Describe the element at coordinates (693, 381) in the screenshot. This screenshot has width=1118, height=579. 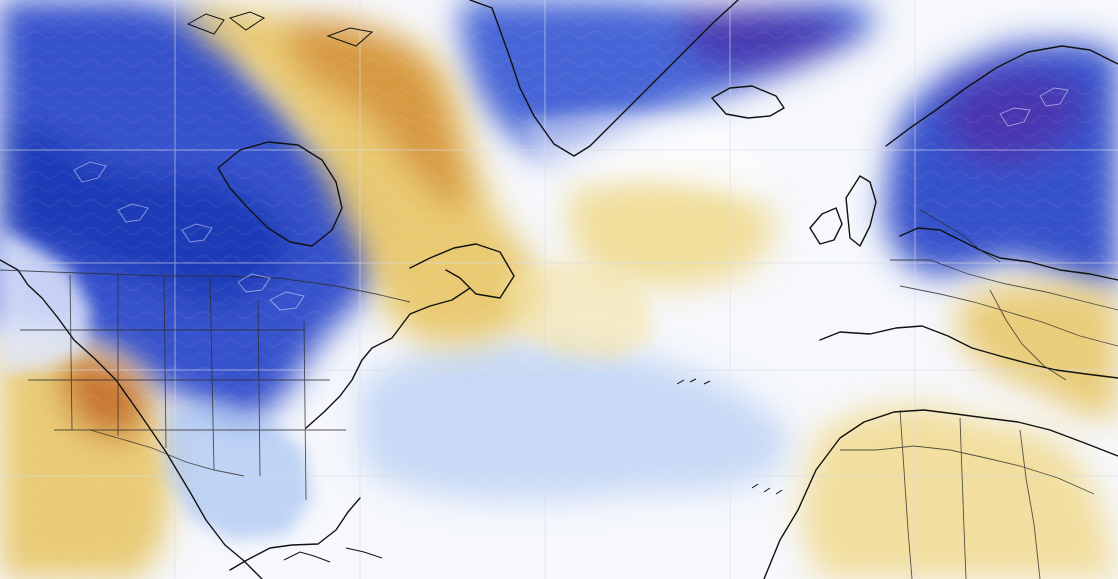
I see `azores-islands` at that location.